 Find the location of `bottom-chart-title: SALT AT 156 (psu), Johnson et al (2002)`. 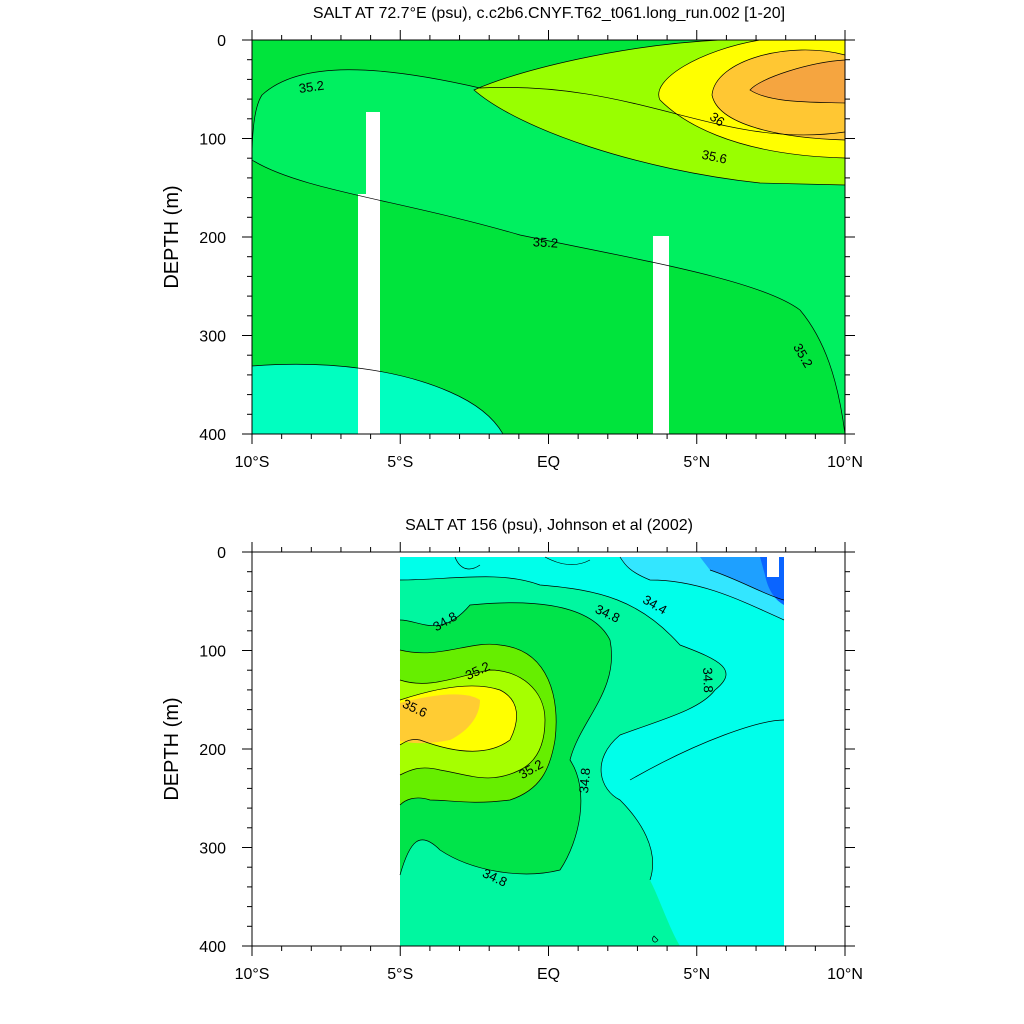

bottom-chart-title: SALT AT 156 (psu), Johnson et al (2002) is located at coordinates (549, 525).